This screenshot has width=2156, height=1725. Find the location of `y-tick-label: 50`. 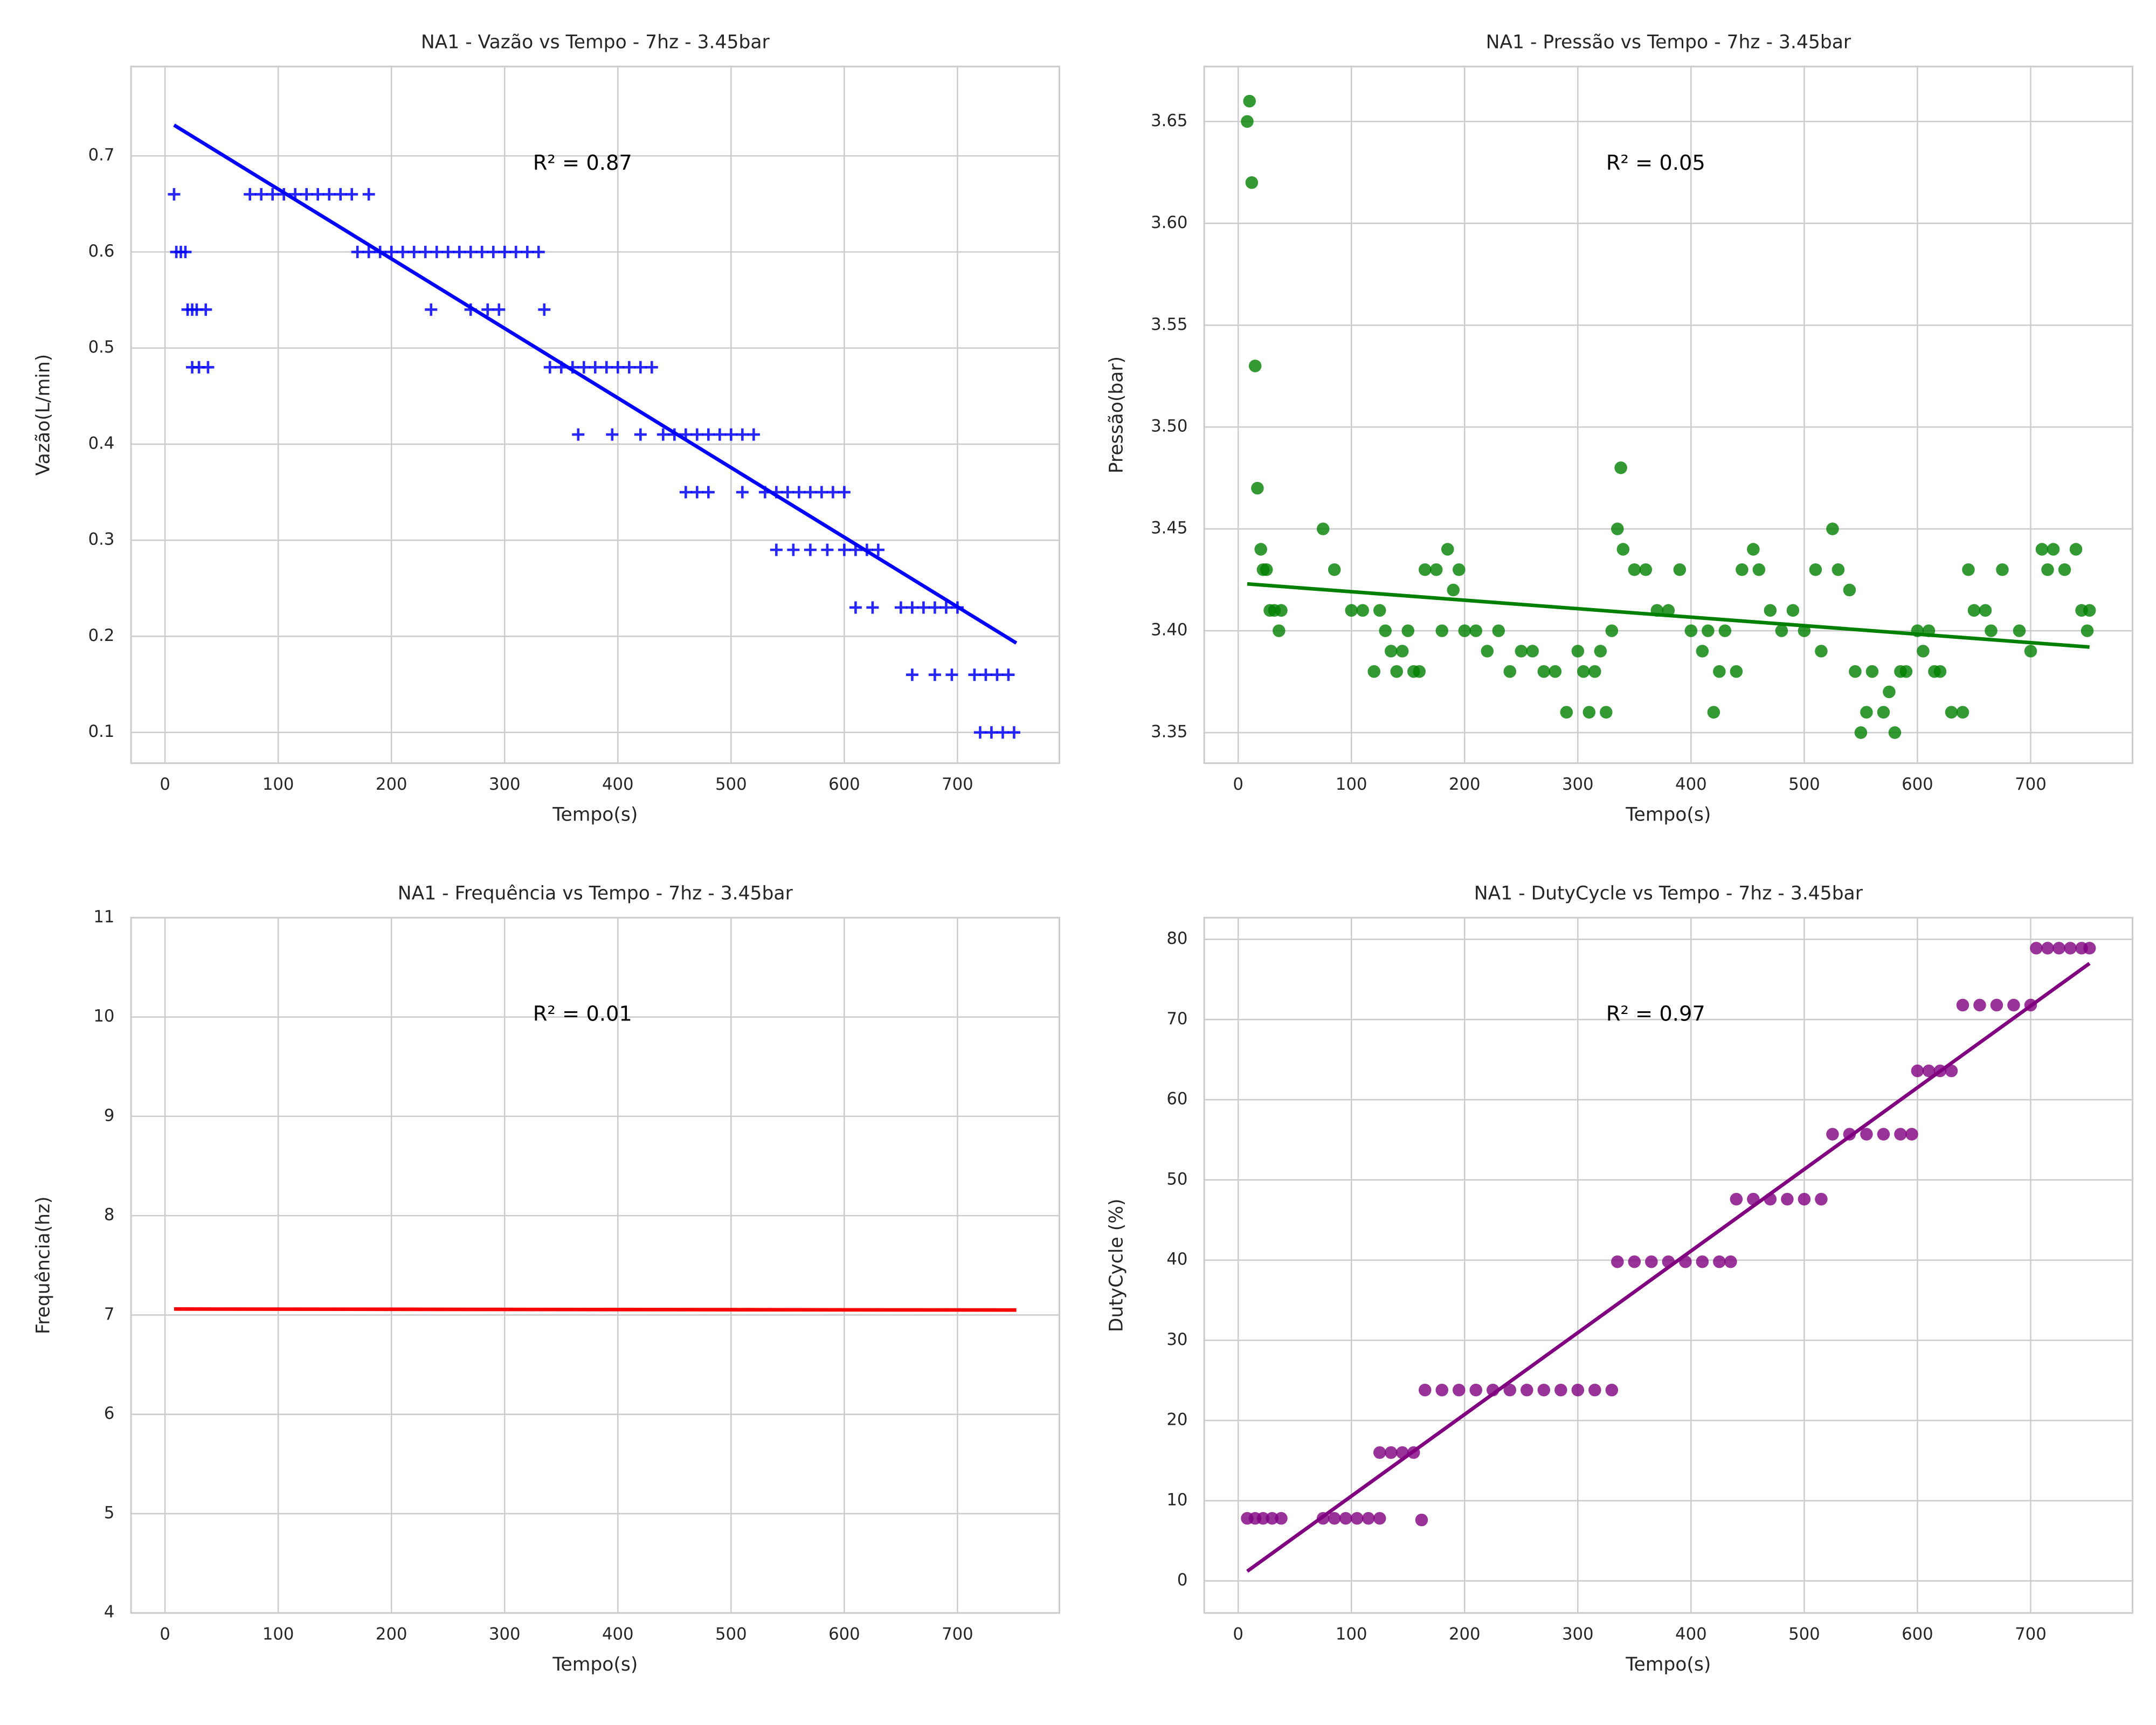

y-tick-label: 50 is located at coordinates (1177, 1179).